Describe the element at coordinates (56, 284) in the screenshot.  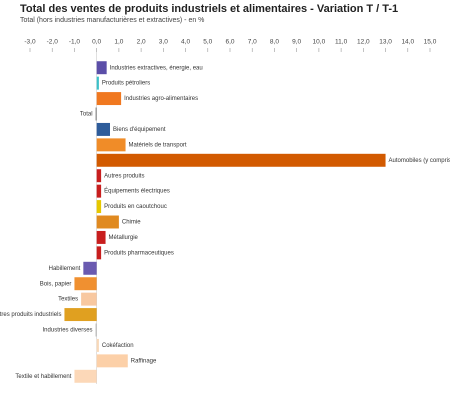
I see `category-label: Bois, papier` at that location.